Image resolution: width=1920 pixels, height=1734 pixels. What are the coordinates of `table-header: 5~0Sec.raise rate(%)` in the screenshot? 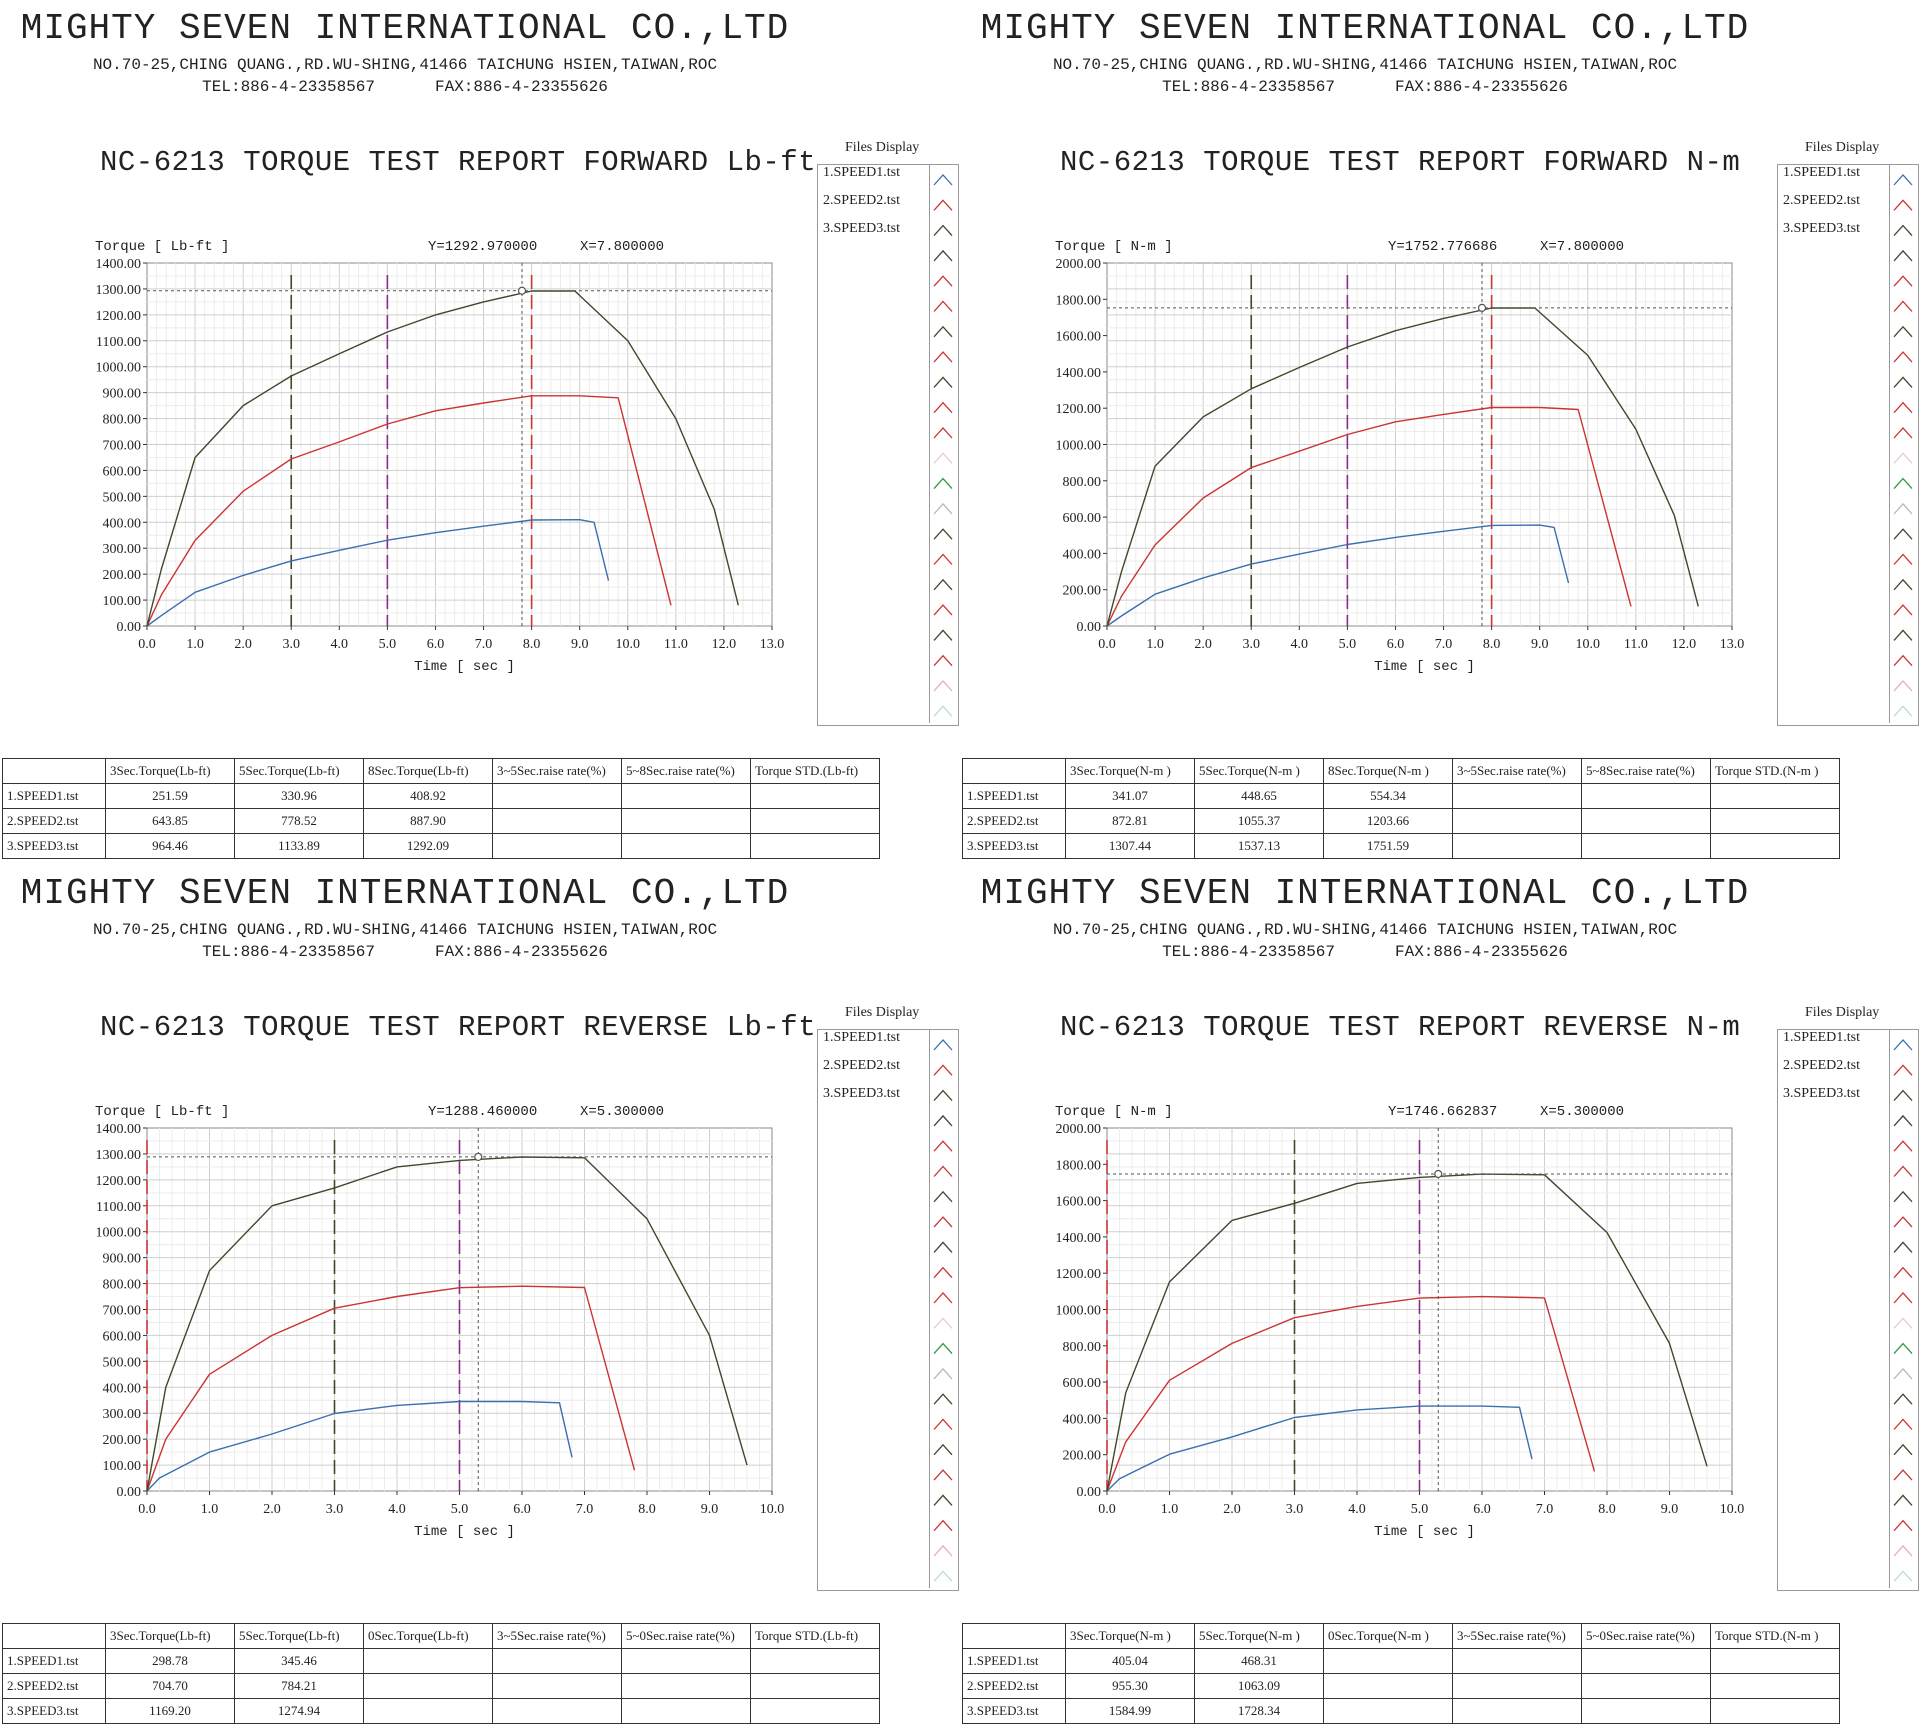 It's located at (686, 1636).